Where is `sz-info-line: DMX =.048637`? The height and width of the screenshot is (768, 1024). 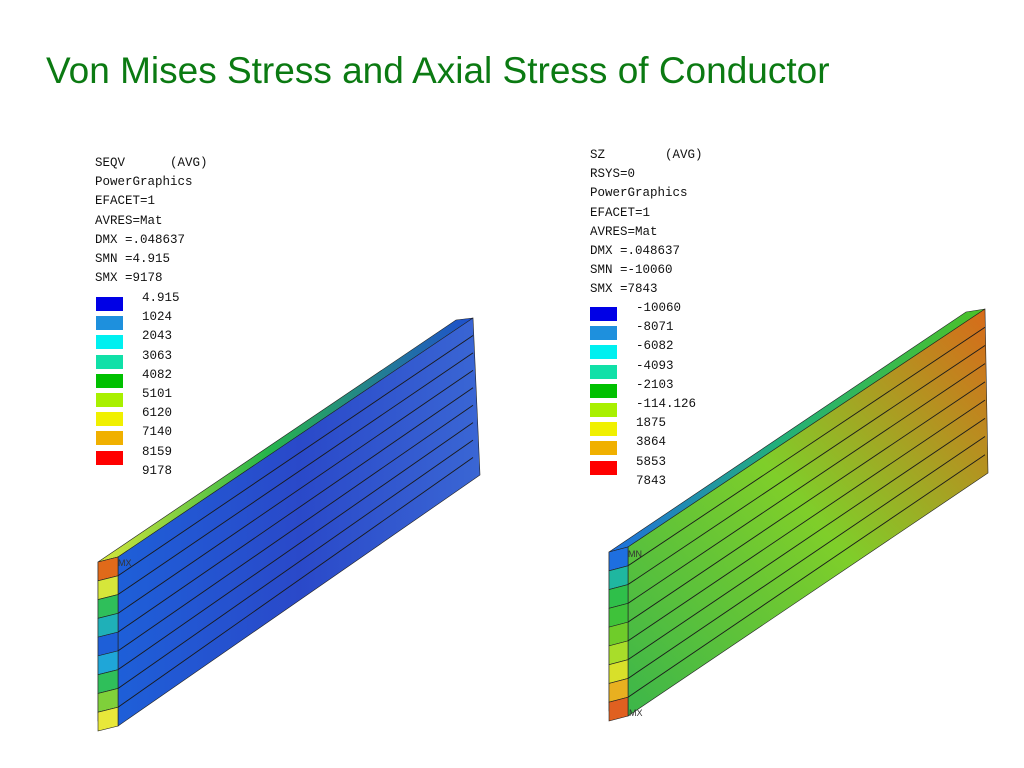 sz-info-line: DMX =.048637 is located at coordinates (635, 250).